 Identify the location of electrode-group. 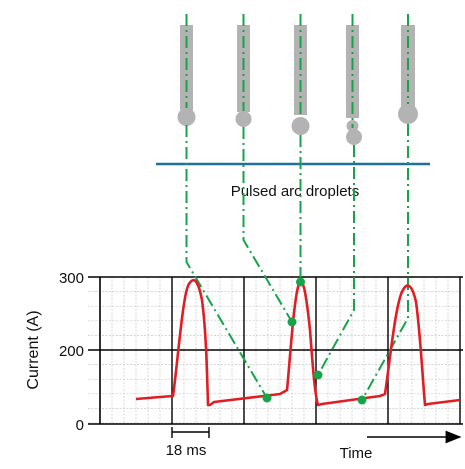
(297, 85).